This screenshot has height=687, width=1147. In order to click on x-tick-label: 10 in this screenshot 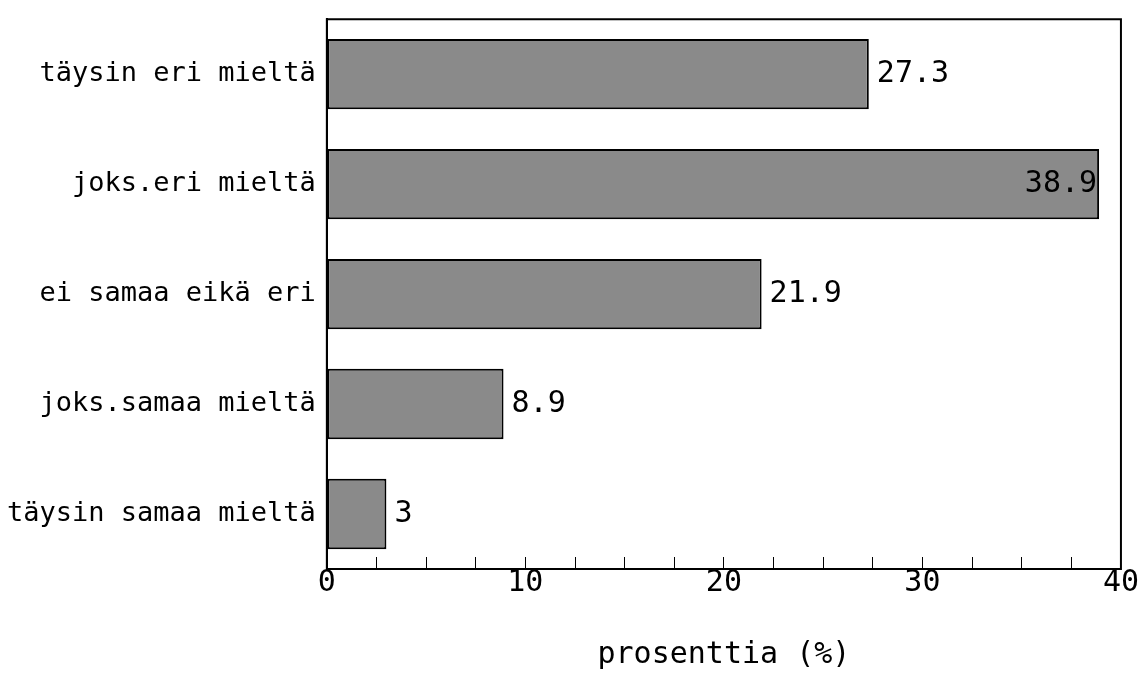, I will do `click(525, 580)`.